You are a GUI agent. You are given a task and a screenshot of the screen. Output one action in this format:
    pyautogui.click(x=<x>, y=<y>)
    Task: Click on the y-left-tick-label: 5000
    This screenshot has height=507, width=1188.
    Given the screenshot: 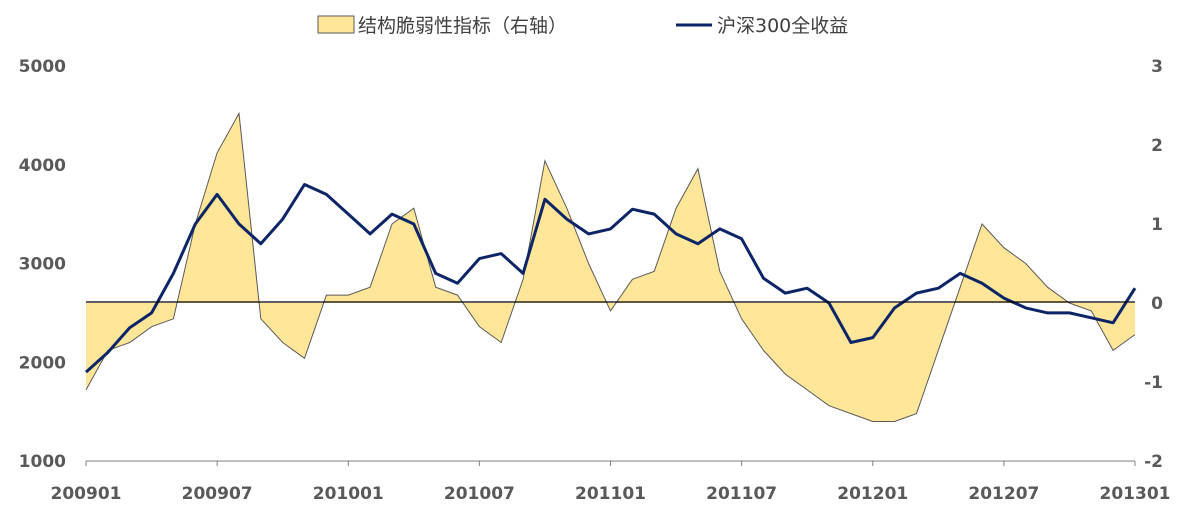 What is the action you would take?
    pyautogui.click(x=42, y=67)
    